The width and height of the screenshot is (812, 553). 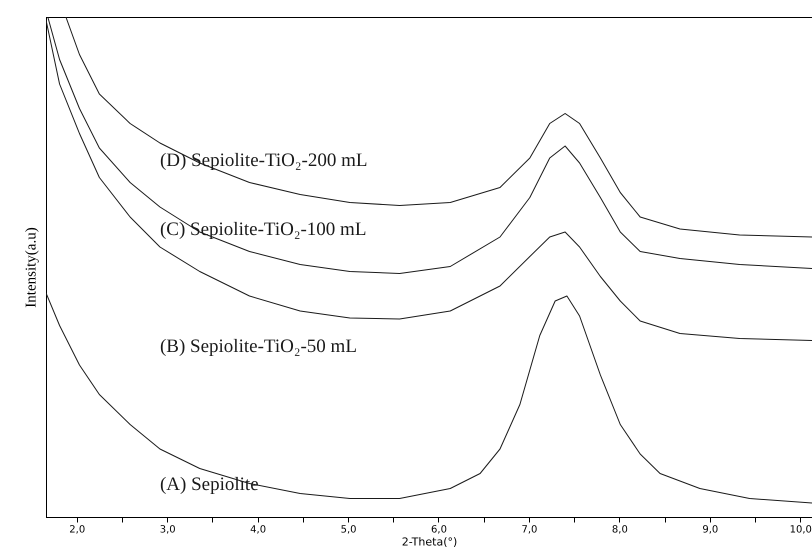 I want to click on series-label: (A) Sepiolite, so click(x=209, y=484).